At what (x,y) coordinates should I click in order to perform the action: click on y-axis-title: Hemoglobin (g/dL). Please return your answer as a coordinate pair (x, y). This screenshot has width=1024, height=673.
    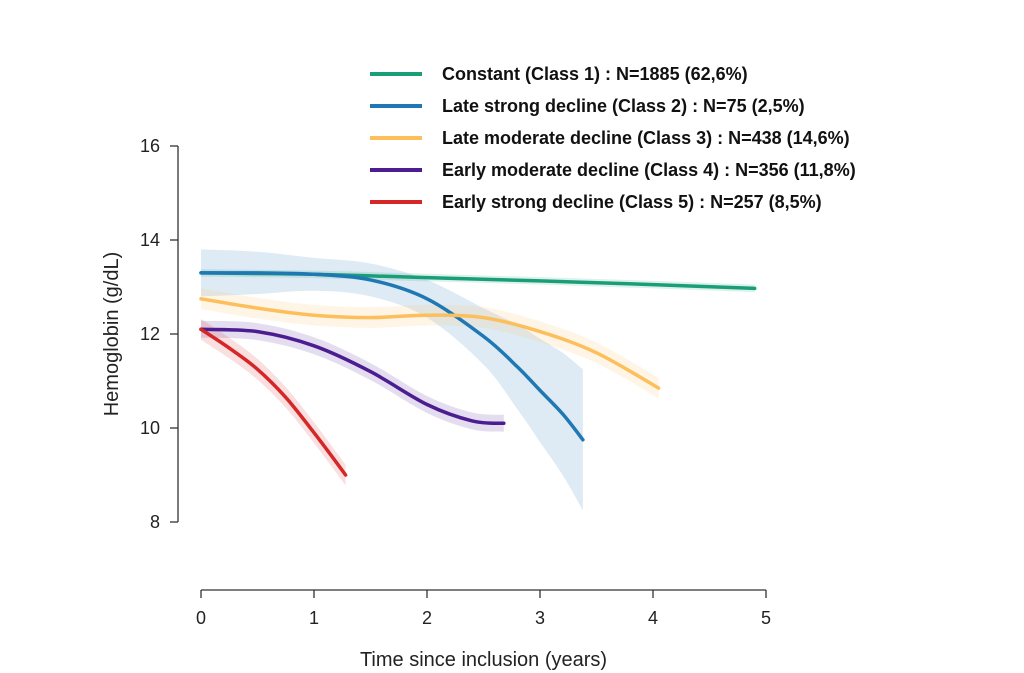
    Looking at the image, I should click on (112, 334).